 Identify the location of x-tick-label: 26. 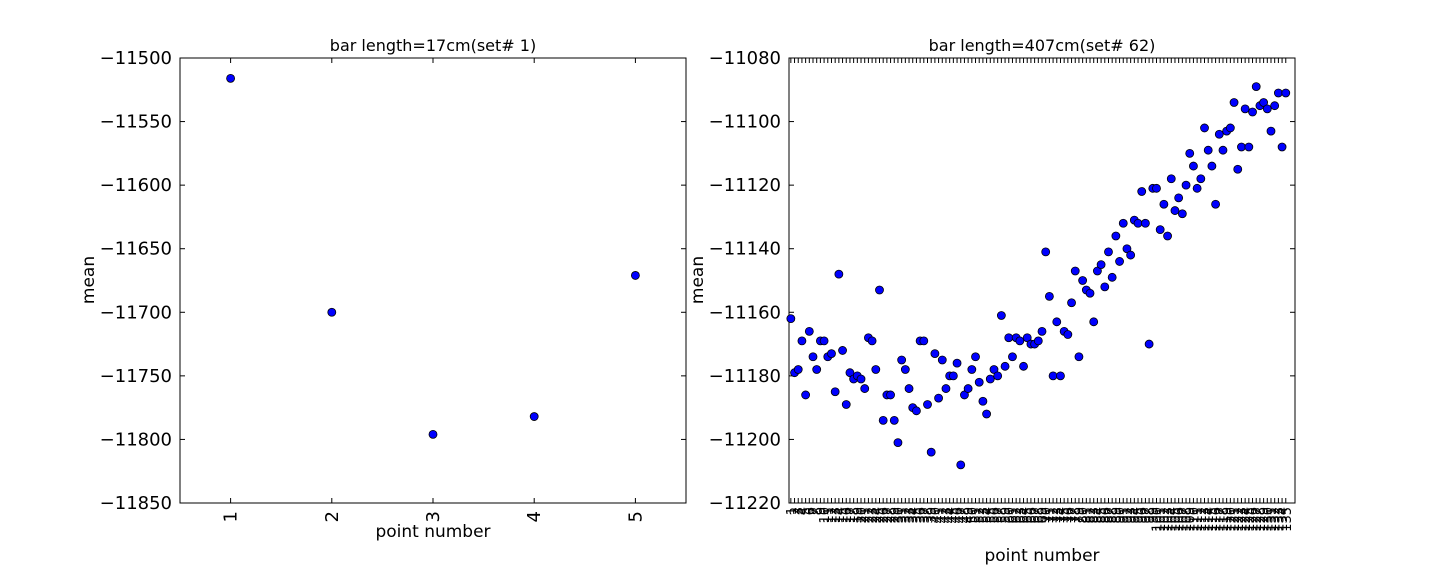
(884, 515).